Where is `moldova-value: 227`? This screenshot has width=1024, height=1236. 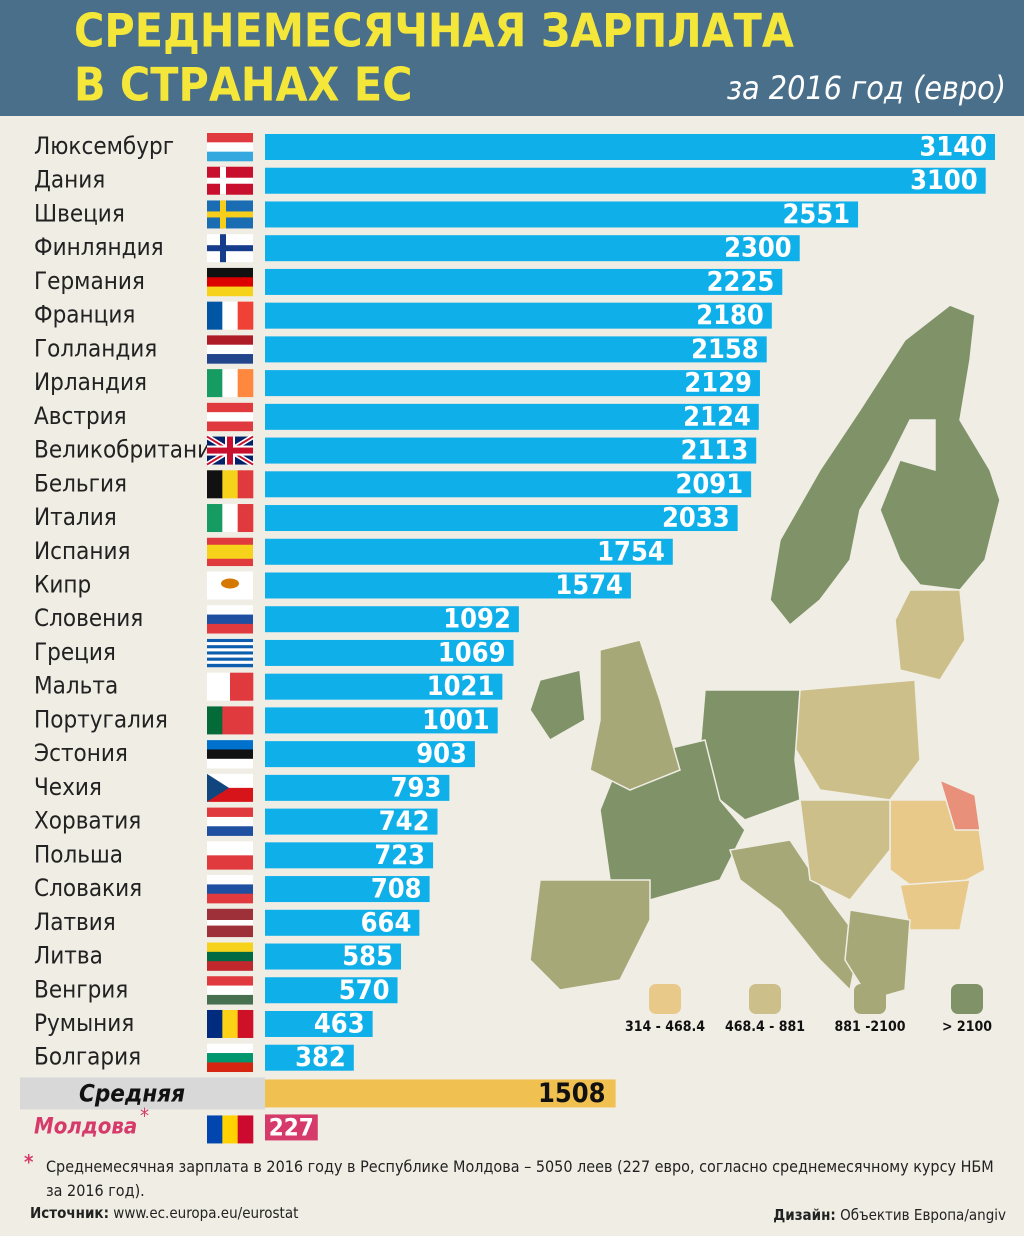
moldova-value: 227 is located at coordinates (291, 1127).